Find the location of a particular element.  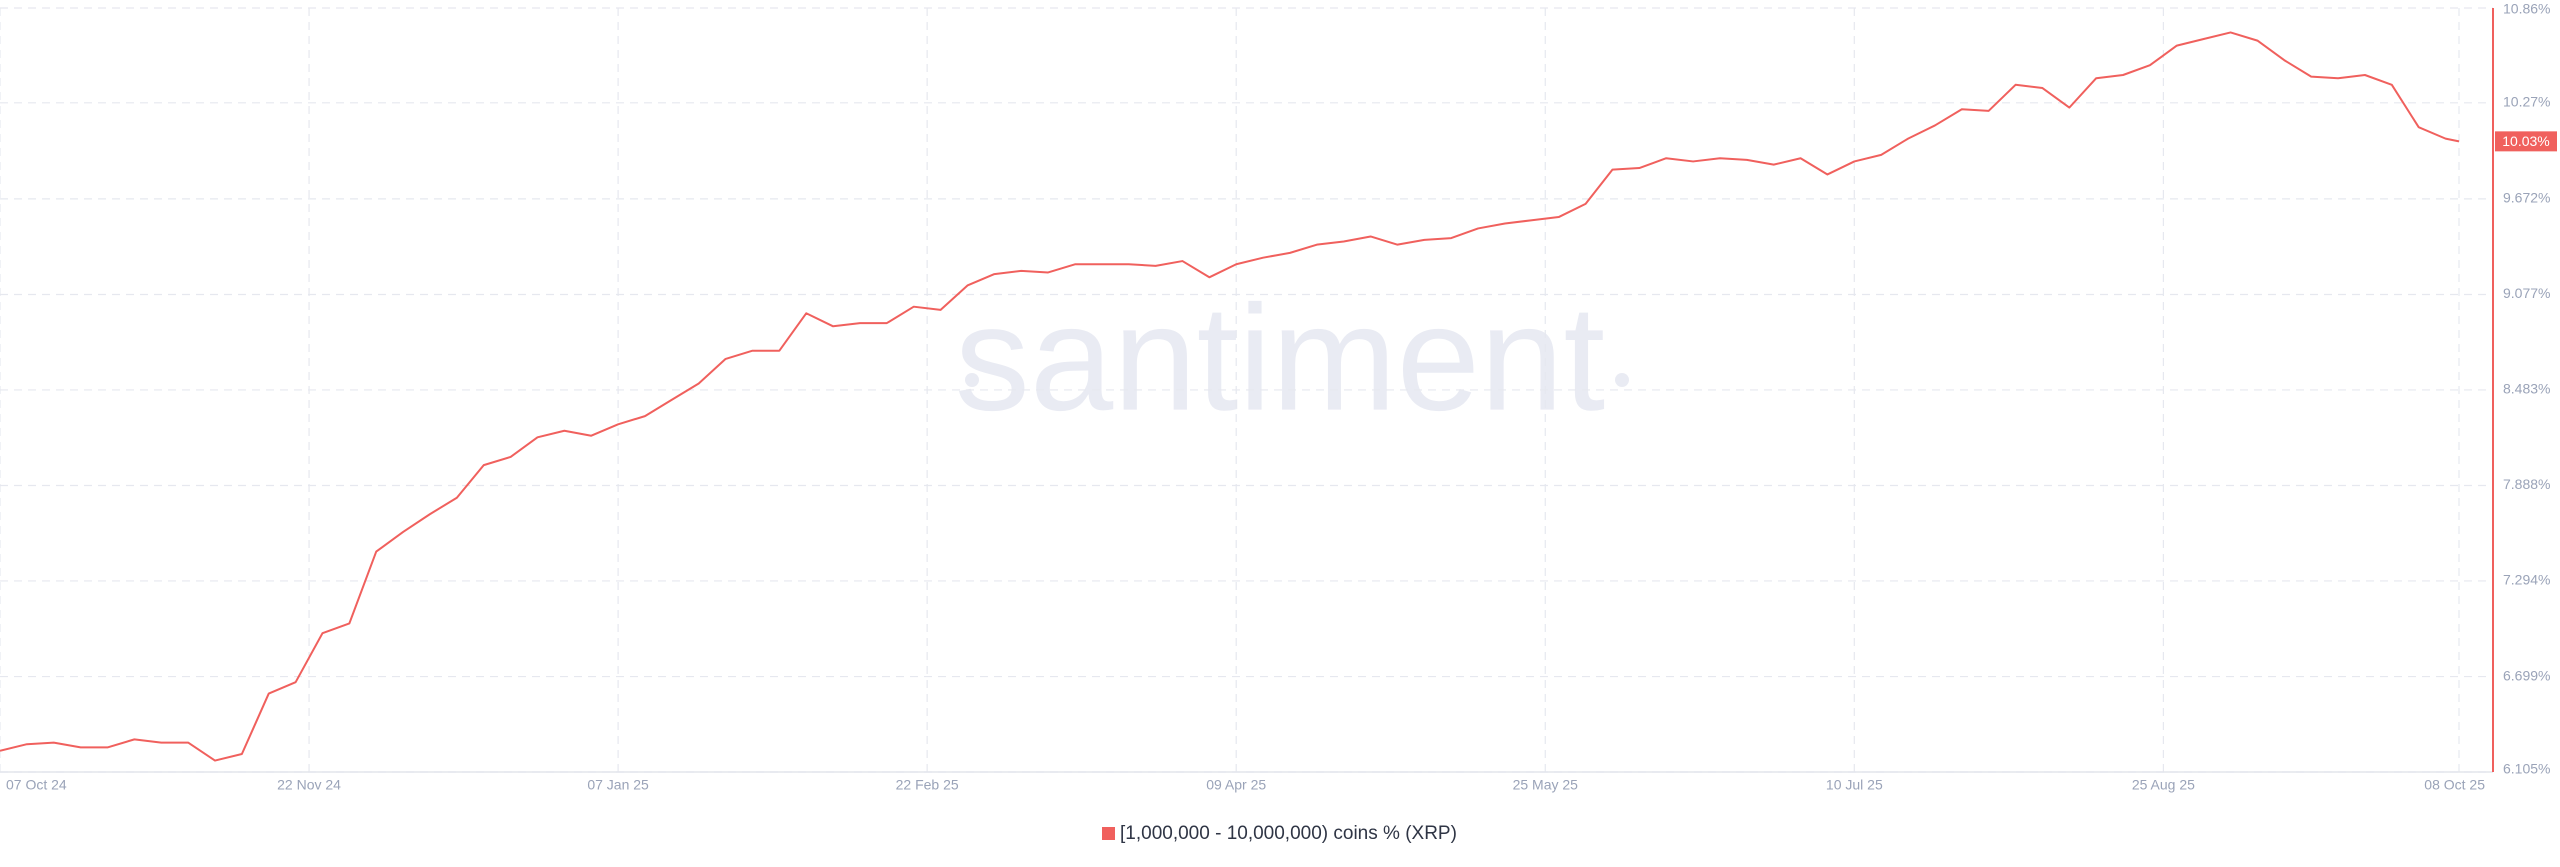

x-tick-label: 10 Jul 25 is located at coordinates (1854, 785).